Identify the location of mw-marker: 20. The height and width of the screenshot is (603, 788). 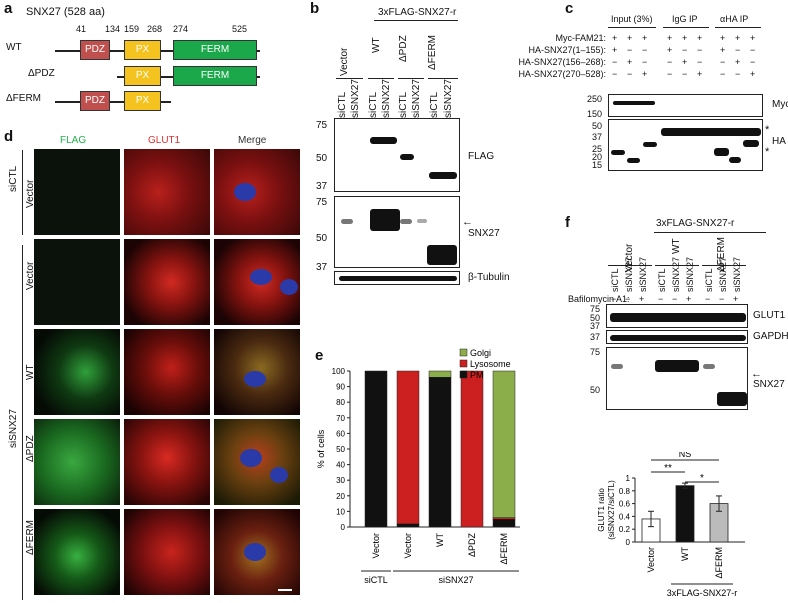
(597, 157).